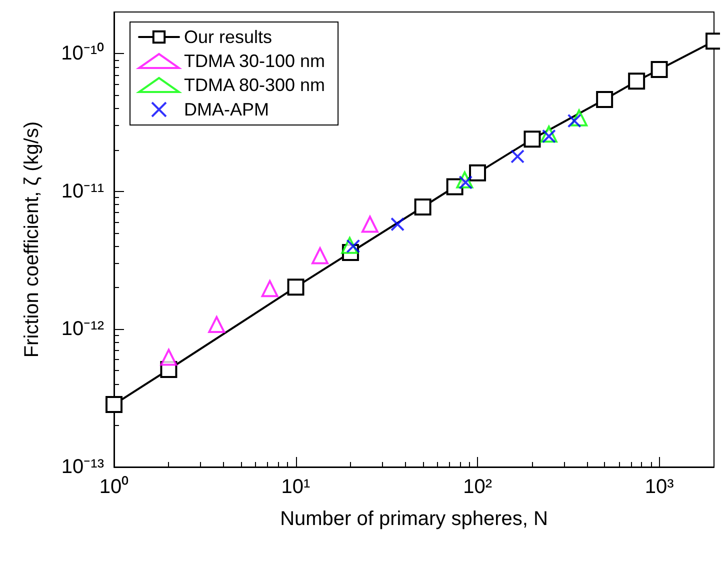  Describe the element at coordinates (82, 52) in the screenshot. I see `y-tick-label: 10⁻¹⁰` at that location.